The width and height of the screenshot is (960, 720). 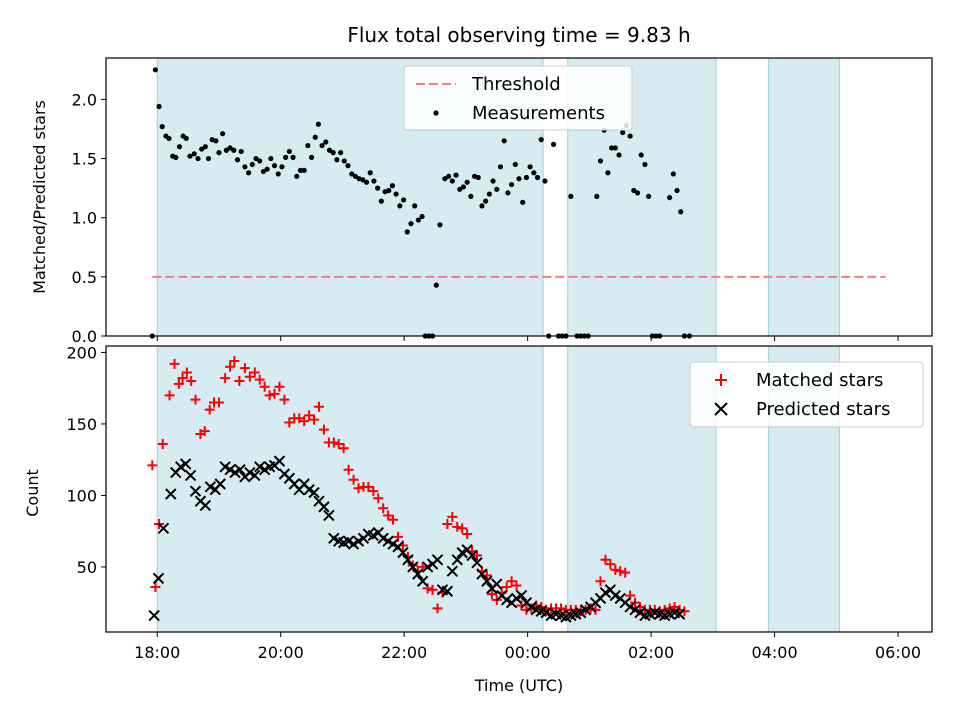 I want to click on legend-measurements-swatch, so click(x=436, y=113).